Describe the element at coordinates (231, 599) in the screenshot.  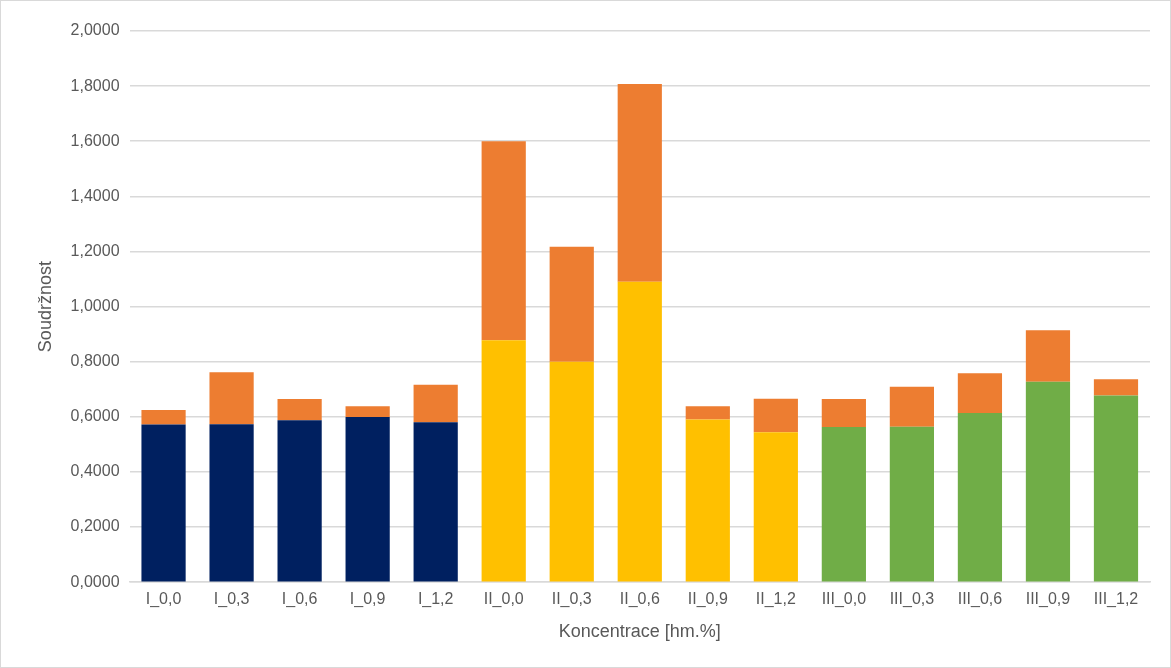
I see `x-tick-label: I_0,3` at that location.